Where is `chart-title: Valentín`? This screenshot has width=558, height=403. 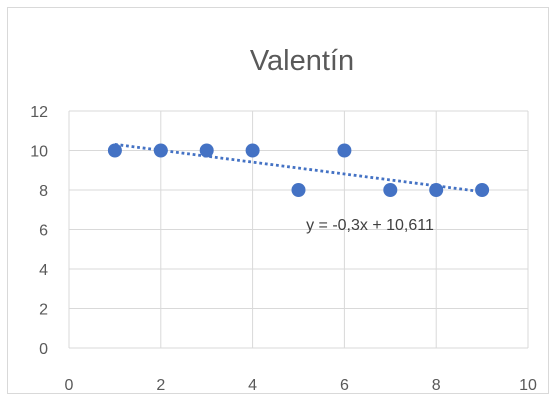
chart-title: Valentín is located at coordinates (302, 61).